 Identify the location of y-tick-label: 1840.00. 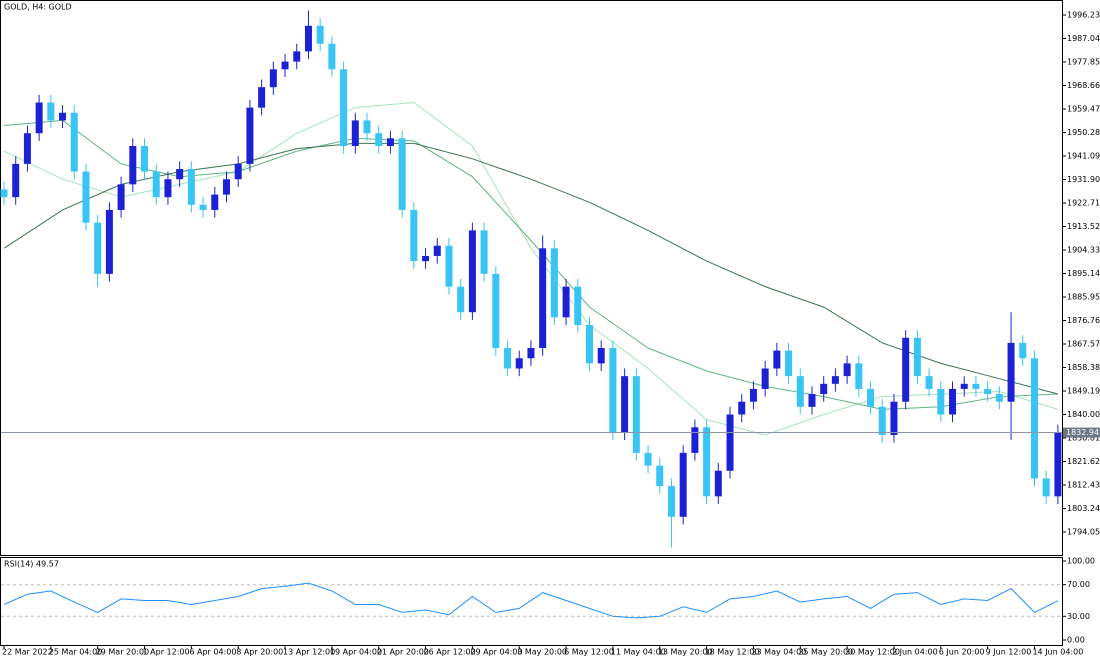
(1083, 414).